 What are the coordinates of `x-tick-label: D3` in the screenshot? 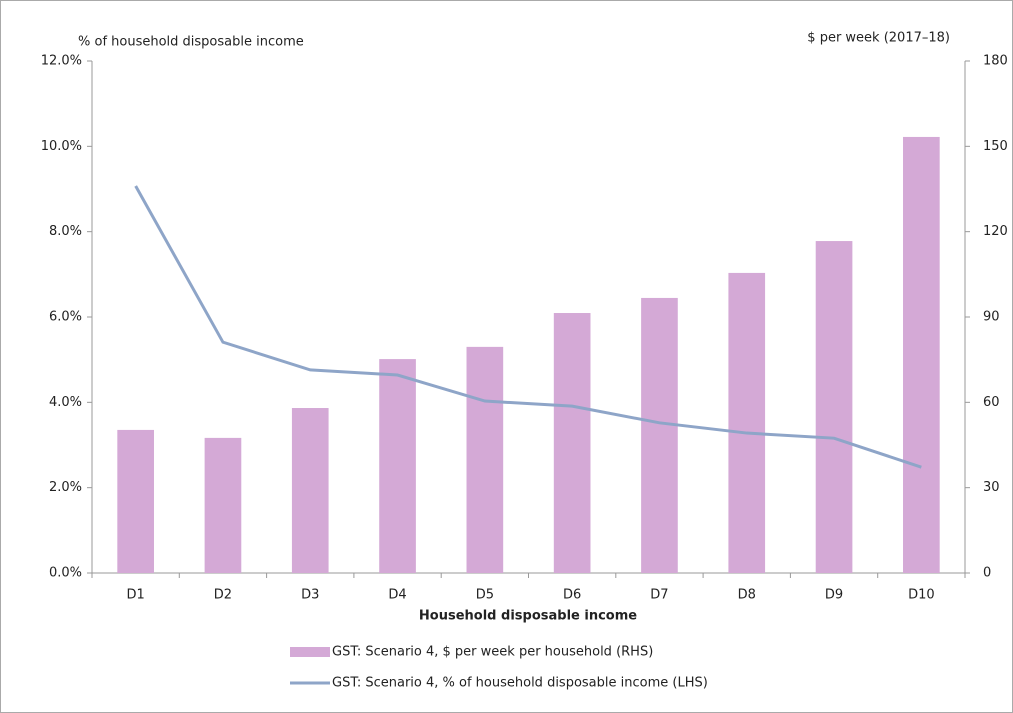 It's located at (310, 595).